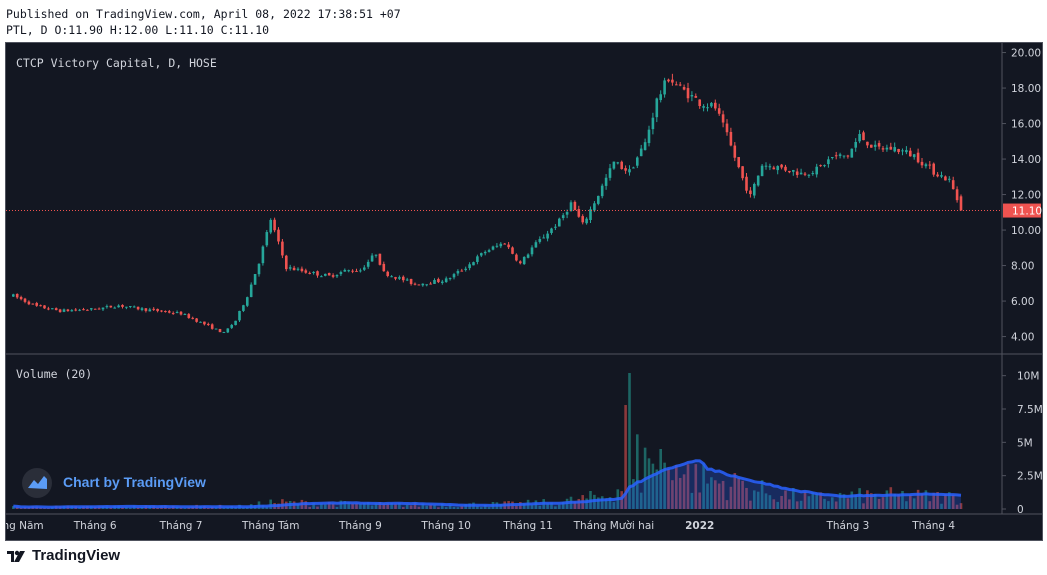 Image resolution: width=1047 pixels, height=575 pixels. What do you see at coordinates (1026, 231) in the screenshot?
I see `price-tick-label: 10.00` at bounding box center [1026, 231].